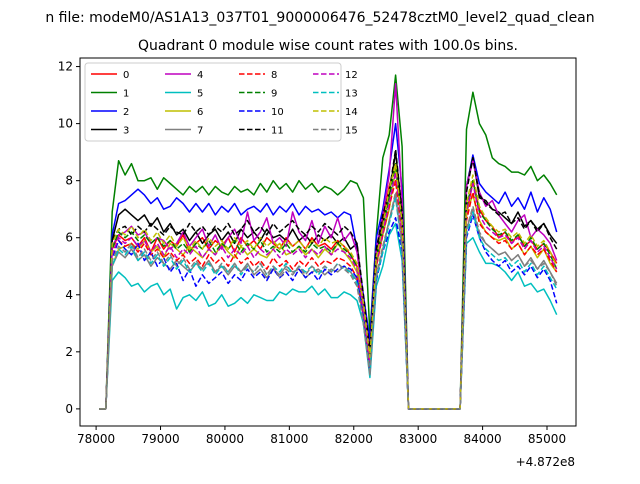 The image size is (640, 484). Describe the element at coordinates (418, 439) in the screenshot. I see `x-tick-label: 83000` at that location.